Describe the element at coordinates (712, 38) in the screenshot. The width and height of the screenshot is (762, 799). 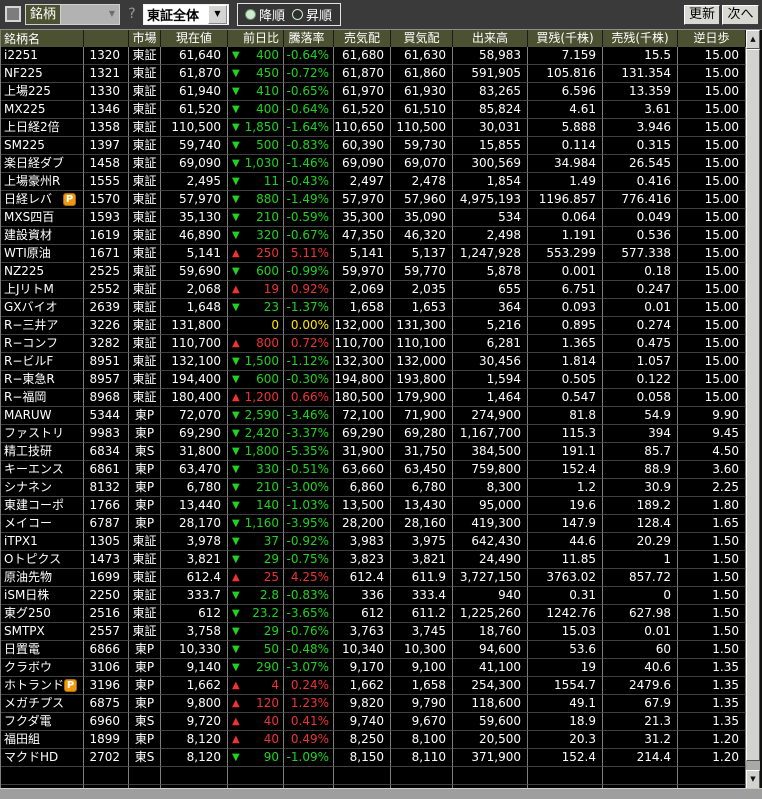
I see `column-header-11: 逆日歩` at that location.